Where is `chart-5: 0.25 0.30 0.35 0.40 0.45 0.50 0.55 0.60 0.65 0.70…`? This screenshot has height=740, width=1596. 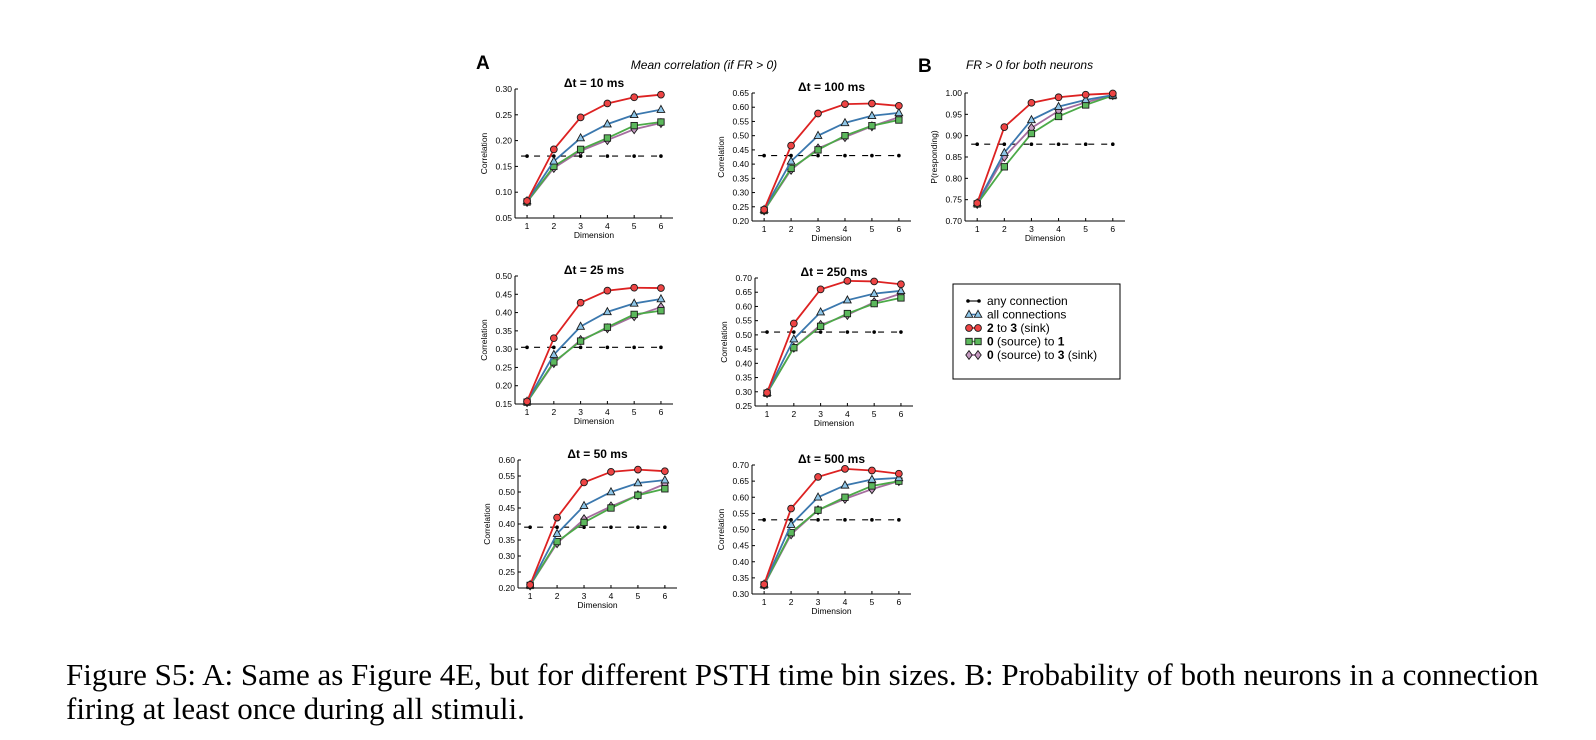
chart-5: 0.25 0.30 0.35 0.40 0.45 0.50 0.55 0.60 0.65 0.70… is located at coordinates (816, 346).